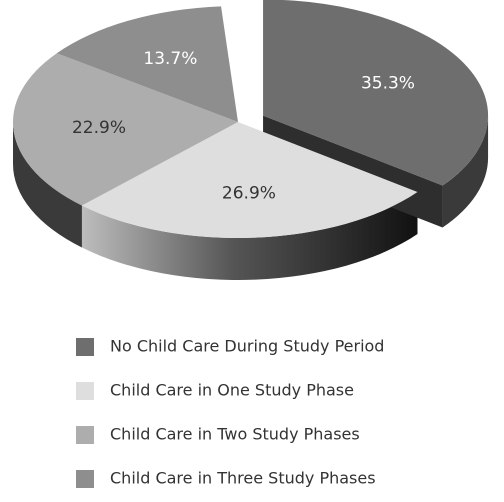 The width and height of the screenshot is (504, 502). I want to click on legend-label: Child Care in One Study Phase, so click(232, 390).